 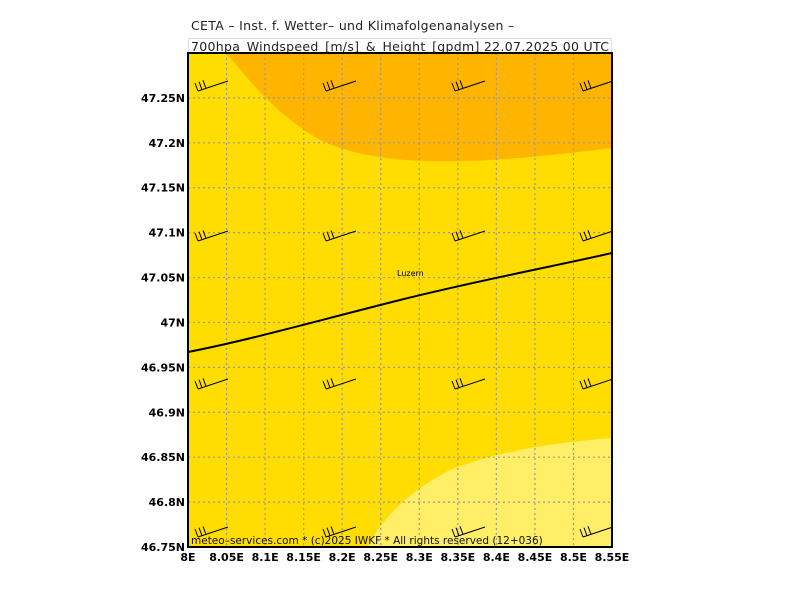 I want to click on x-tick-label: 8.1E, so click(x=265, y=557).